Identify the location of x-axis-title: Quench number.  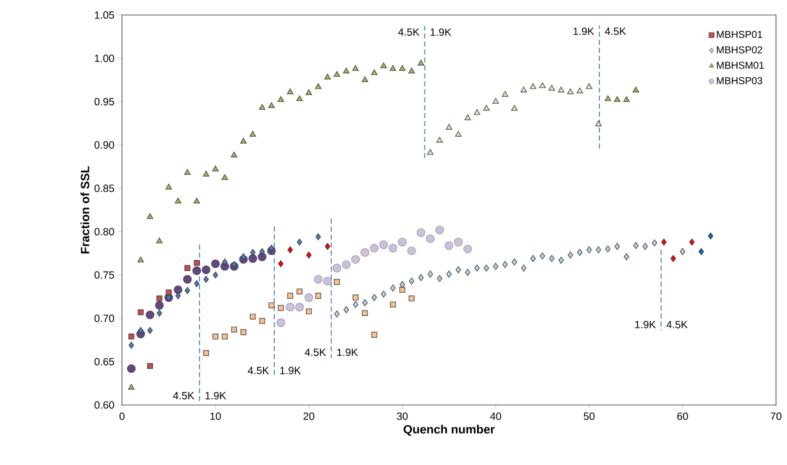
(449, 430).